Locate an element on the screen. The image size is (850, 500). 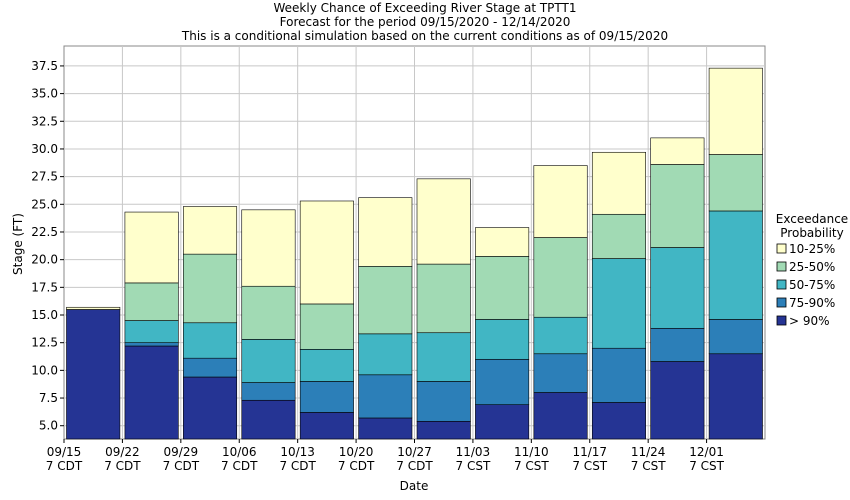
x-tick-label-date: 12/01 is located at coordinates (706, 452).